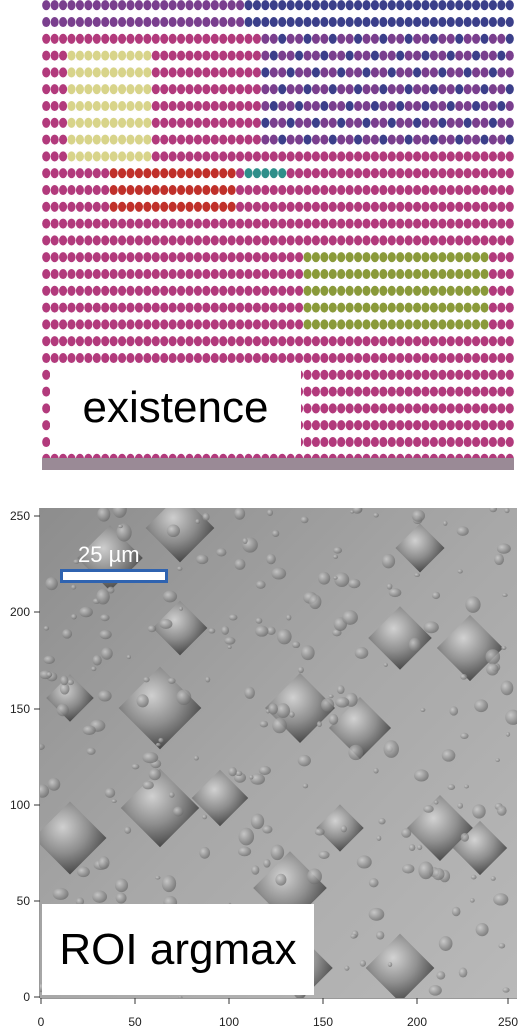  Describe the element at coordinates (300, 708) in the screenshot. I see `surface-pit` at that location.